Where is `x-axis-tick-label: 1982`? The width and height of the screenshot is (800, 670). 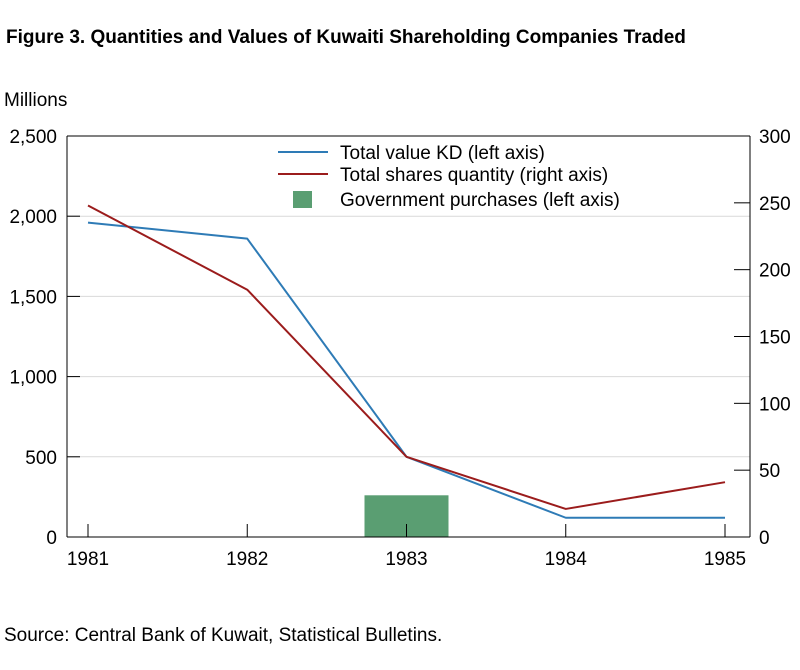 x-axis-tick-label: 1982 is located at coordinates (247, 559).